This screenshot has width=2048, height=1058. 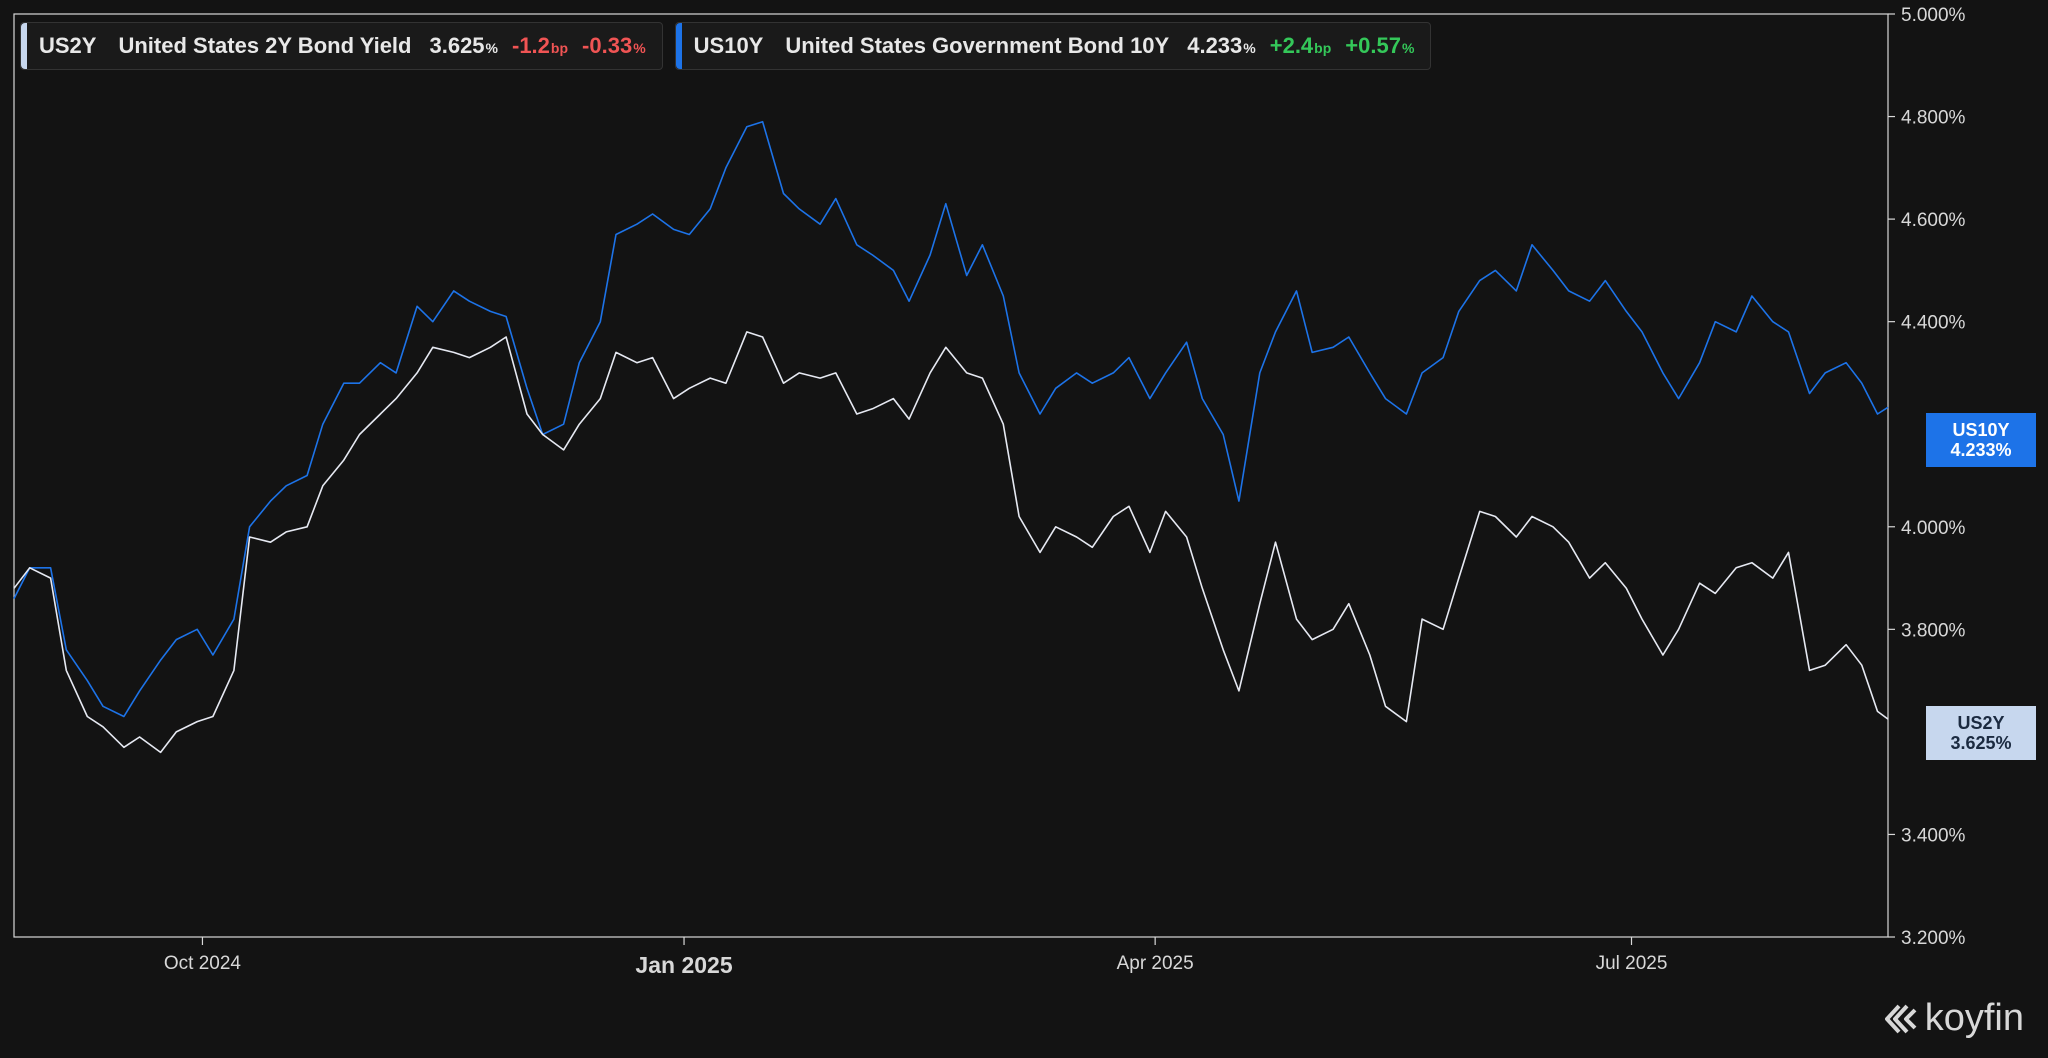 I want to click on legend-change-pct: +0.57%, so click(x=1380, y=45).